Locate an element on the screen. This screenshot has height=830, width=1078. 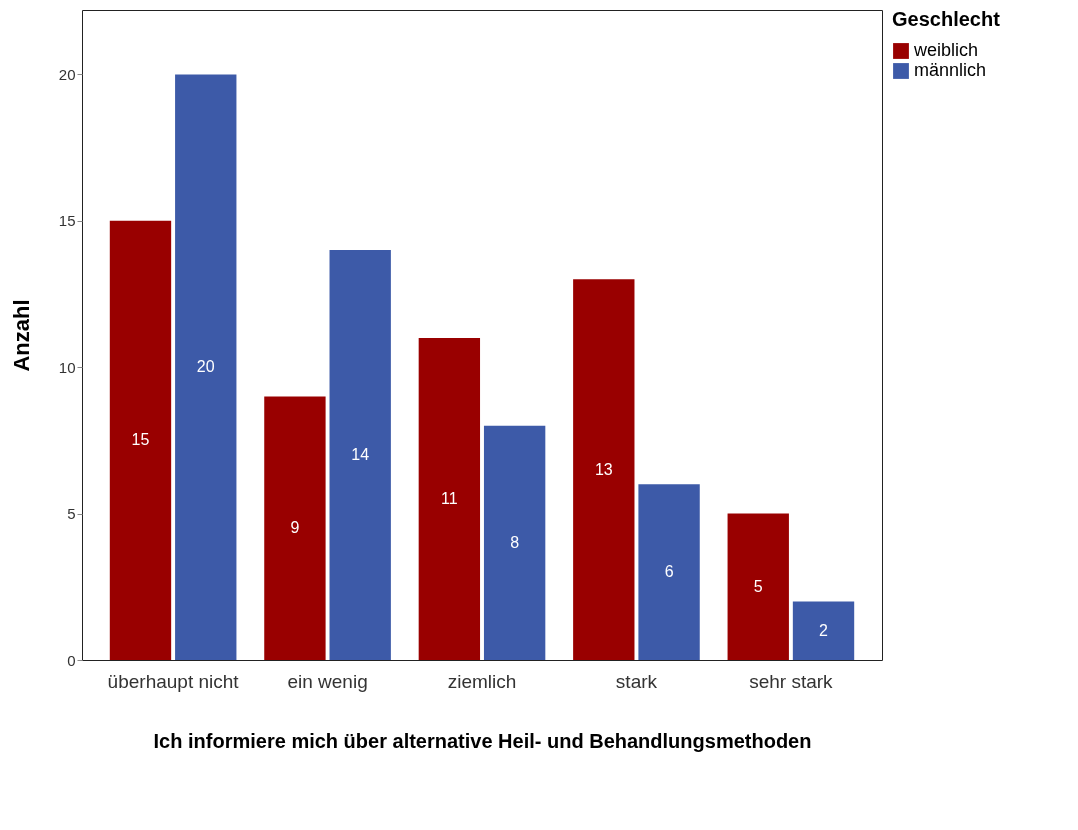
data-label: 11 is located at coordinates (449, 498).